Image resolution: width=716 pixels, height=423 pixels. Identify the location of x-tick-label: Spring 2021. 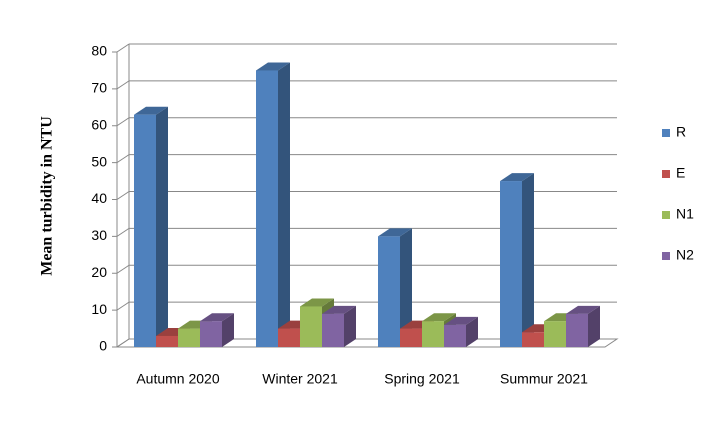
(422, 379).